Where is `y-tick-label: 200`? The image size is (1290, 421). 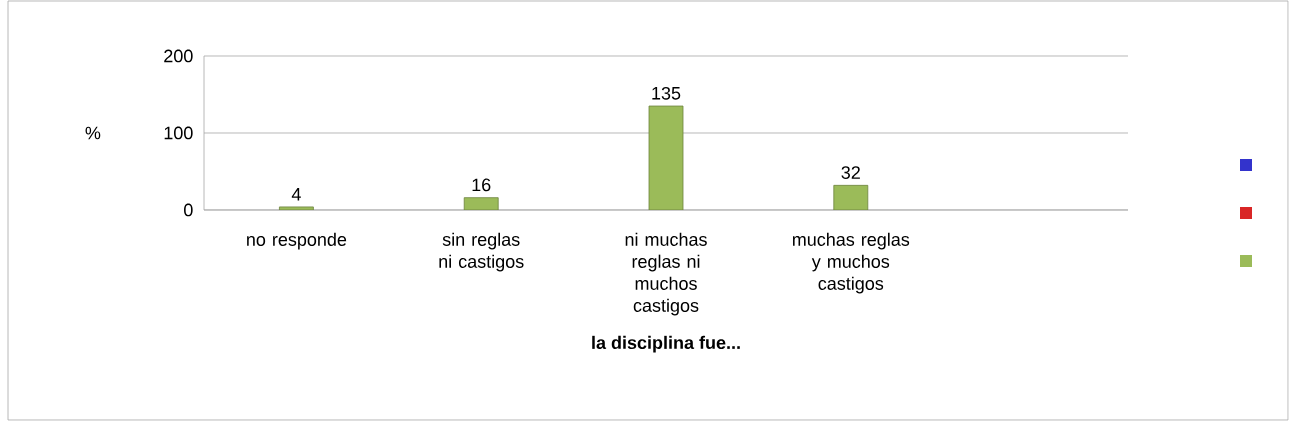
y-tick-label: 200 is located at coordinates (178, 56).